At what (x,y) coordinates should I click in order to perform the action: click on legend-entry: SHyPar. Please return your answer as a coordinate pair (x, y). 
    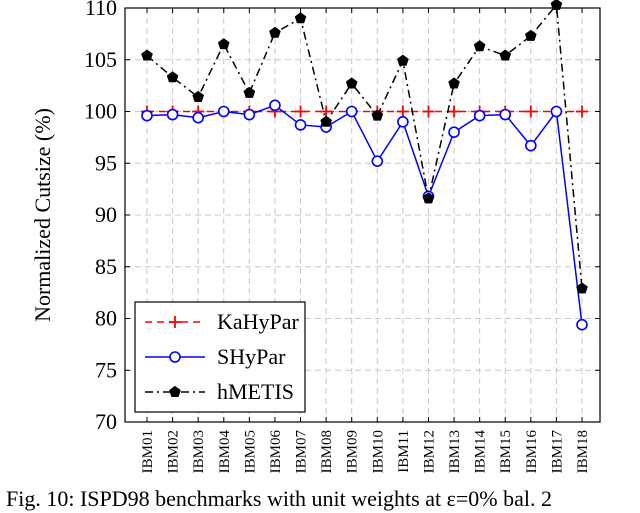
    Looking at the image, I should click on (215, 356).